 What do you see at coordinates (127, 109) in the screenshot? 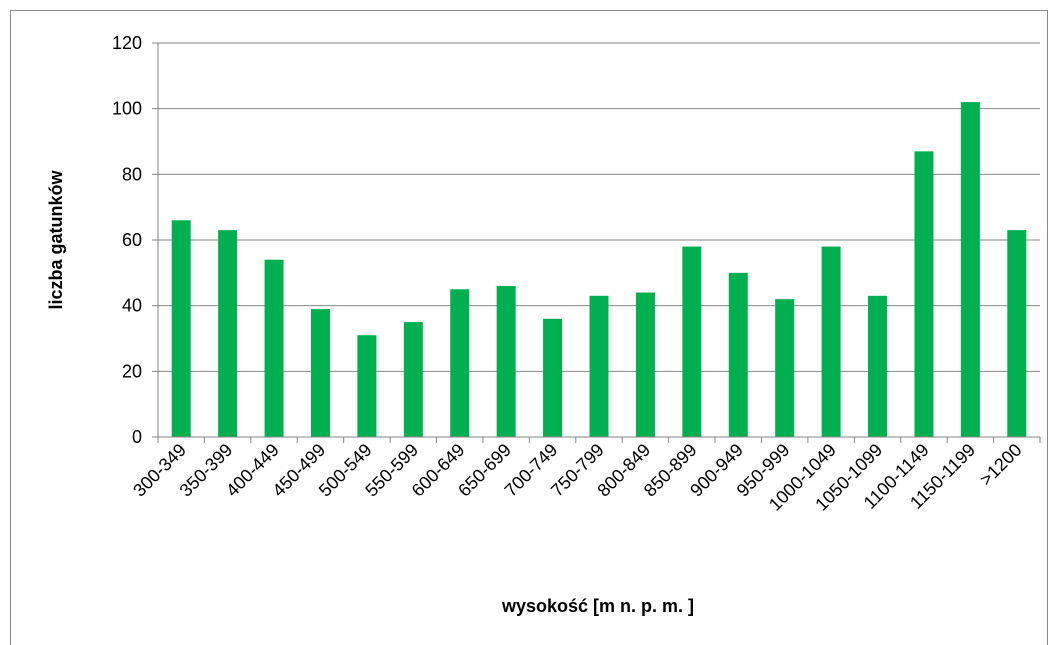
I see `y-tick-label: 100` at bounding box center [127, 109].